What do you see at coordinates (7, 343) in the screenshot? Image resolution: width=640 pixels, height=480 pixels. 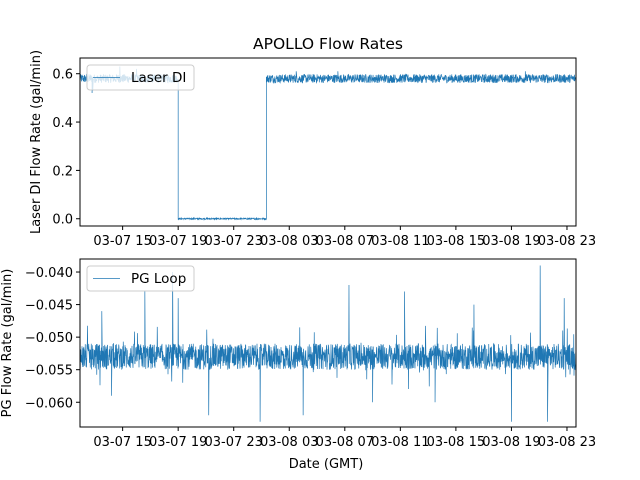 I see `bottom-y-axis-label: PG Flow Rate (gal/min)` at bounding box center [7, 343].